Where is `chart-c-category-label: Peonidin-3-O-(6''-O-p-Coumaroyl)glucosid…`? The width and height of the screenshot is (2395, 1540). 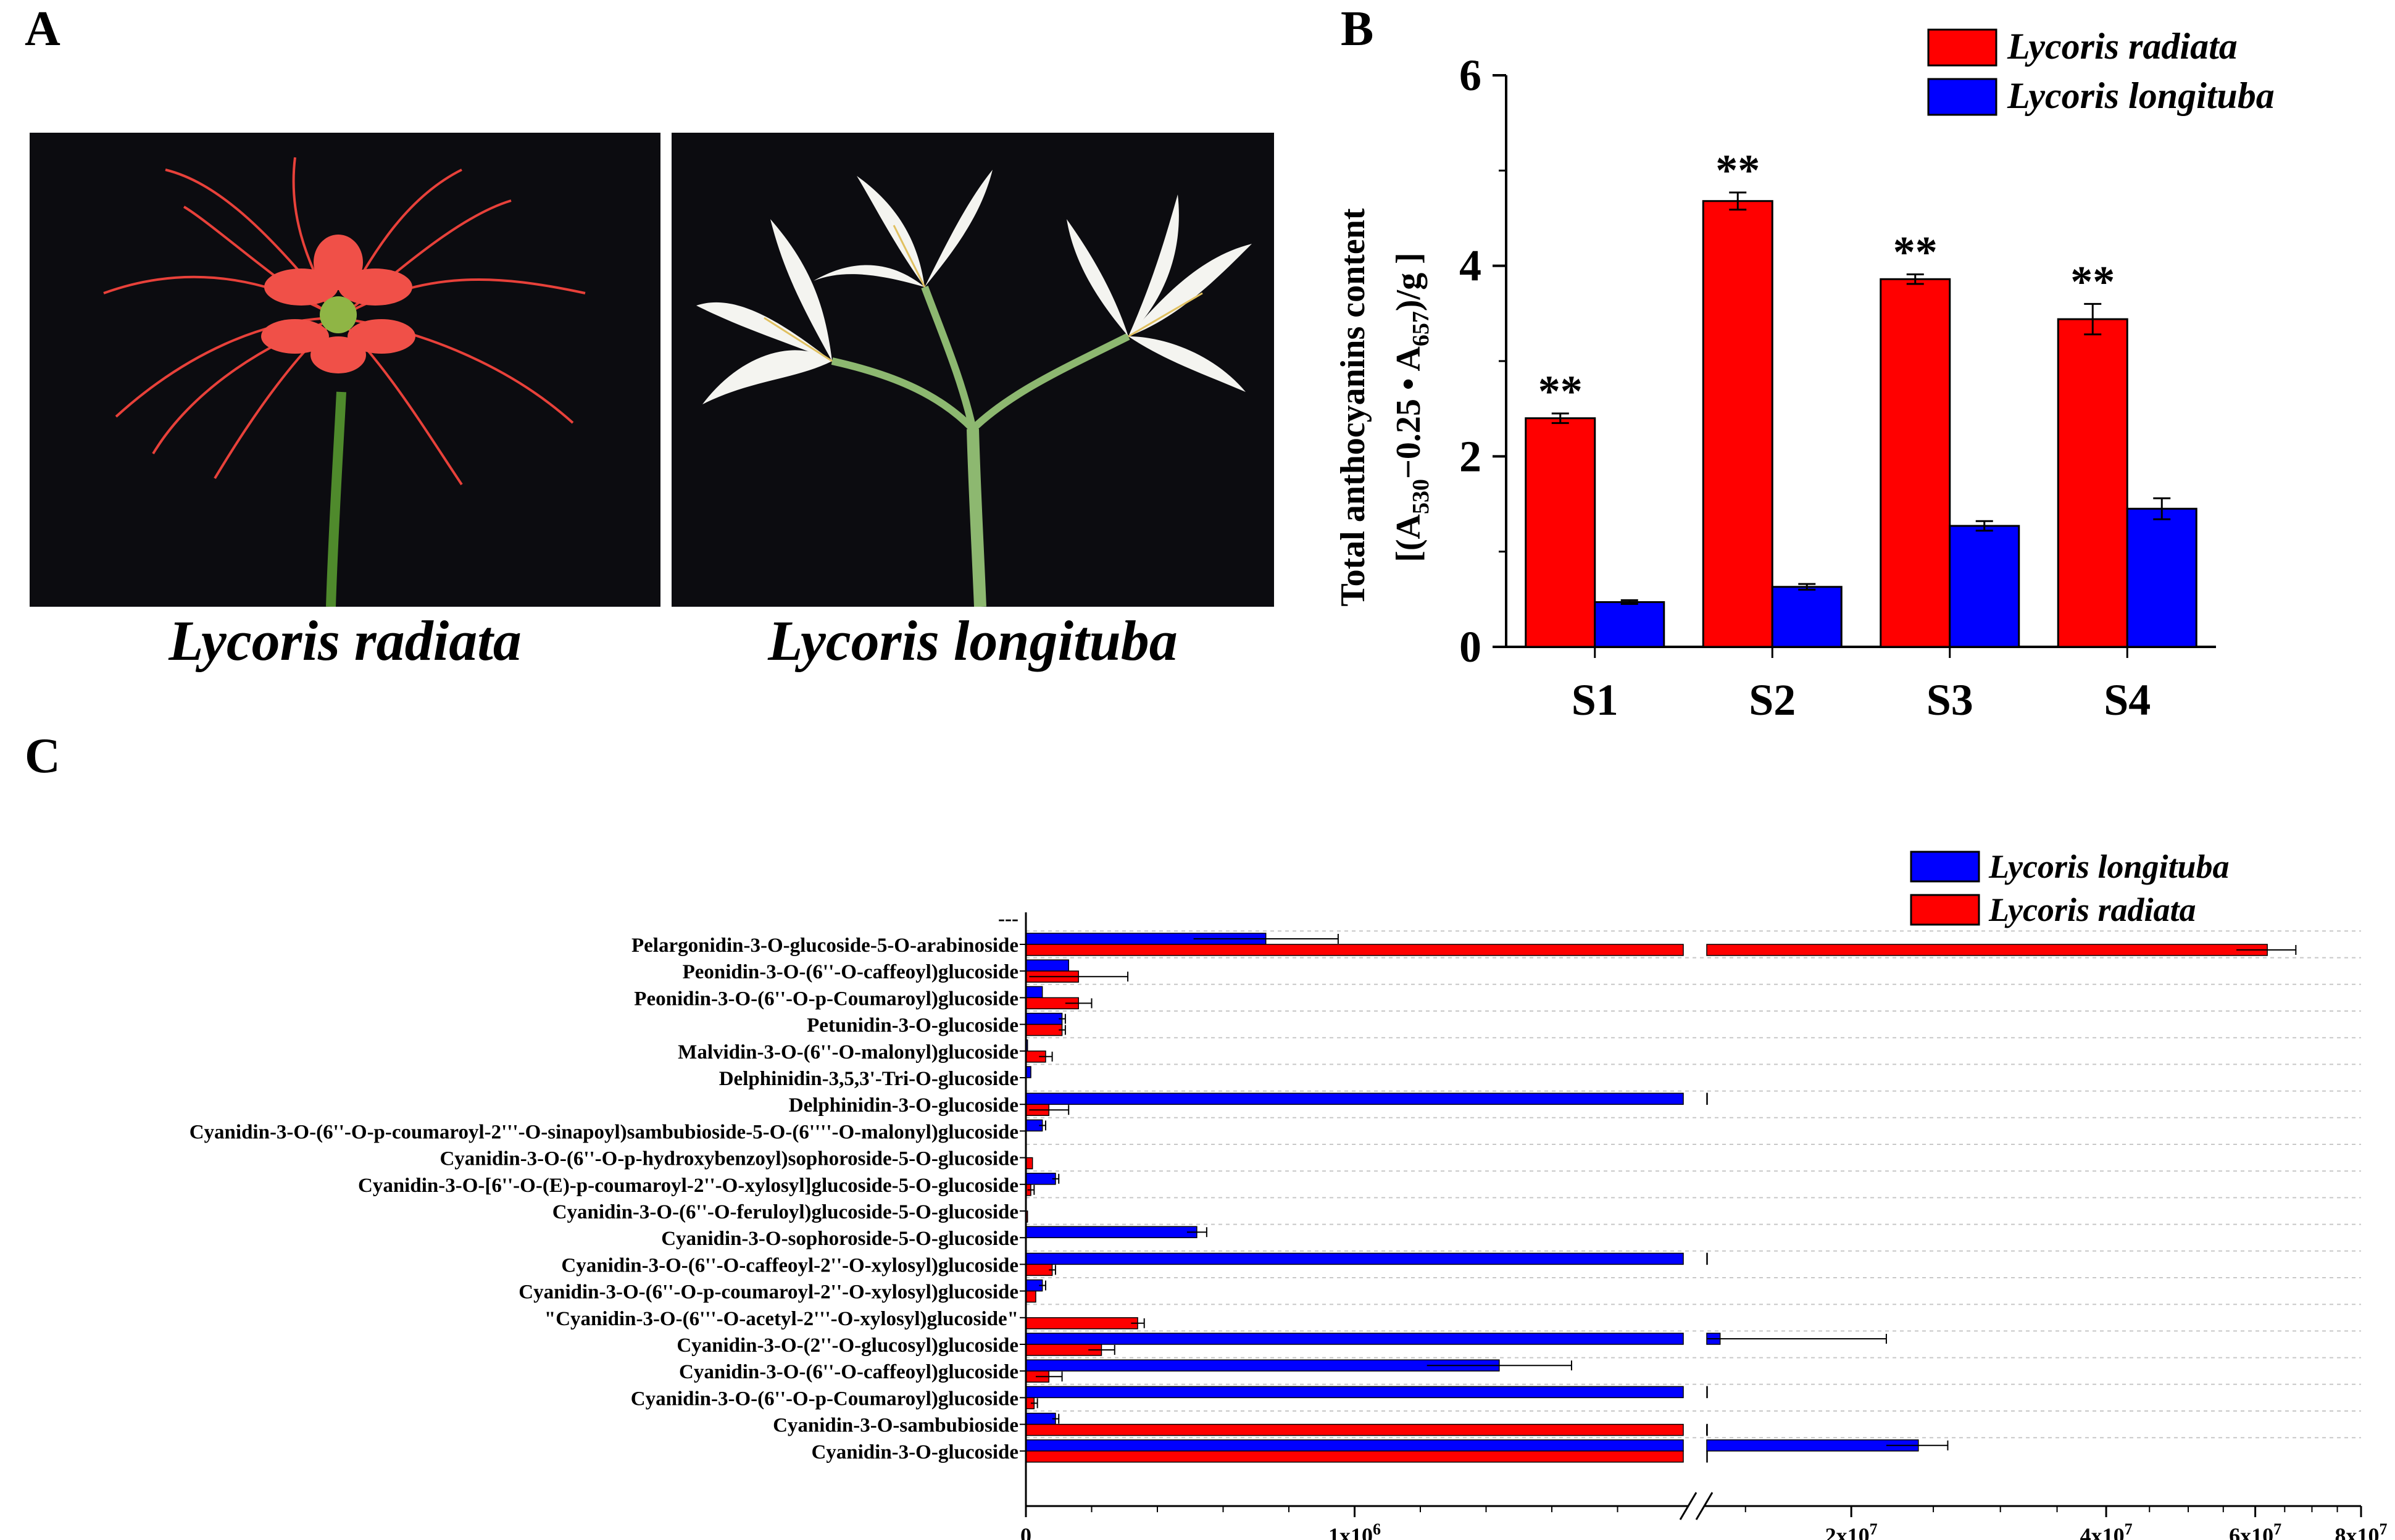 chart-c-category-label: Peonidin-3-O-(6''-O-p-Coumaroyl)glucosid… is located at coordinates (826, 999).